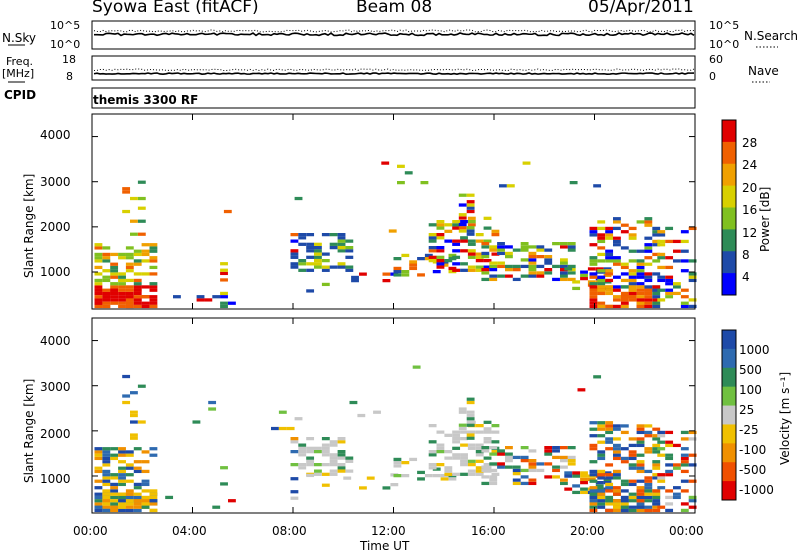  I want to click on cpid-panel, so click(393, 98).